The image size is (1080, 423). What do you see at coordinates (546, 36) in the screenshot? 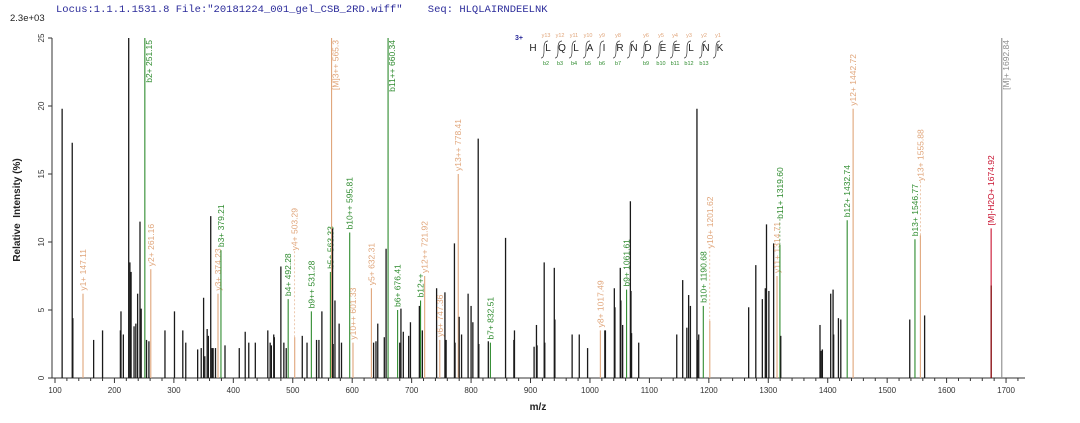
I see `y-ion-marker: y13` at bounding box center [546, 36].